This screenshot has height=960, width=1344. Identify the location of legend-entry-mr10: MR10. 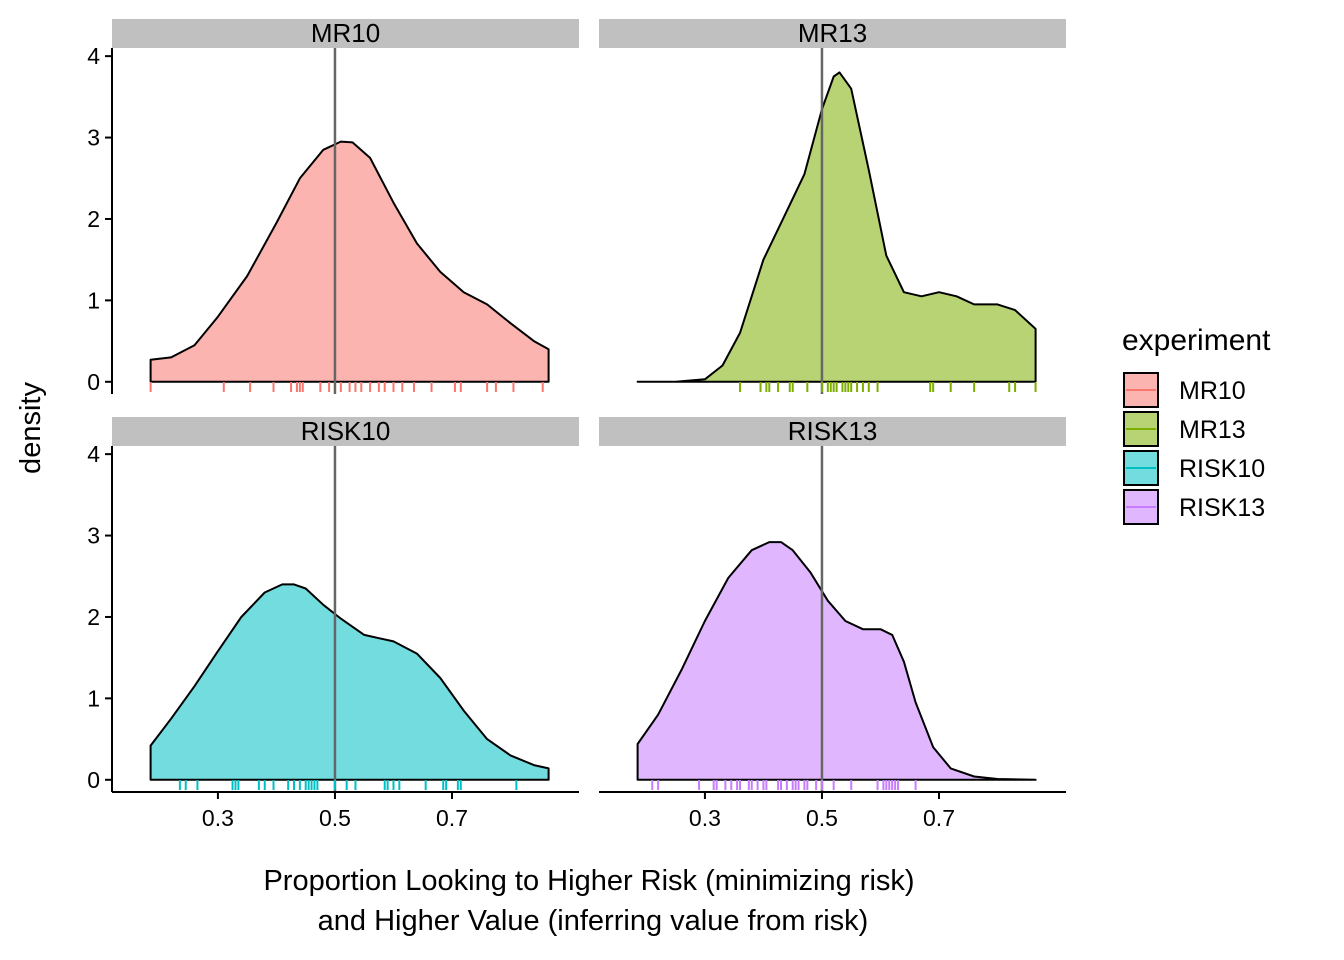
(1184, 390).